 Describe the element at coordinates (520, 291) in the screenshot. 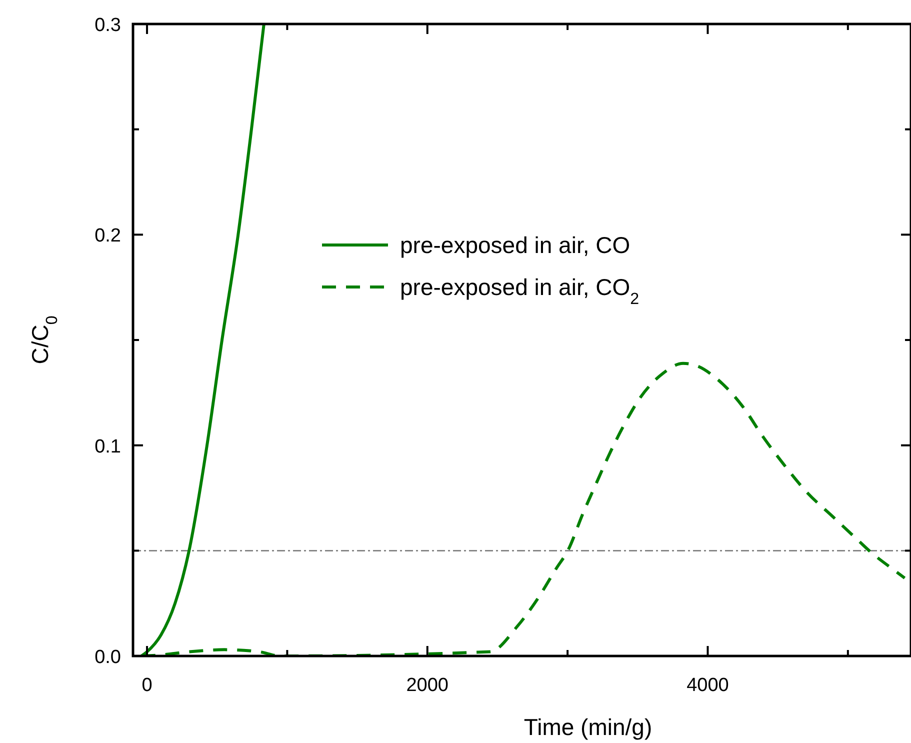

I see `legend-label: pre-exposed in air, CO$_{2}$` at that location.